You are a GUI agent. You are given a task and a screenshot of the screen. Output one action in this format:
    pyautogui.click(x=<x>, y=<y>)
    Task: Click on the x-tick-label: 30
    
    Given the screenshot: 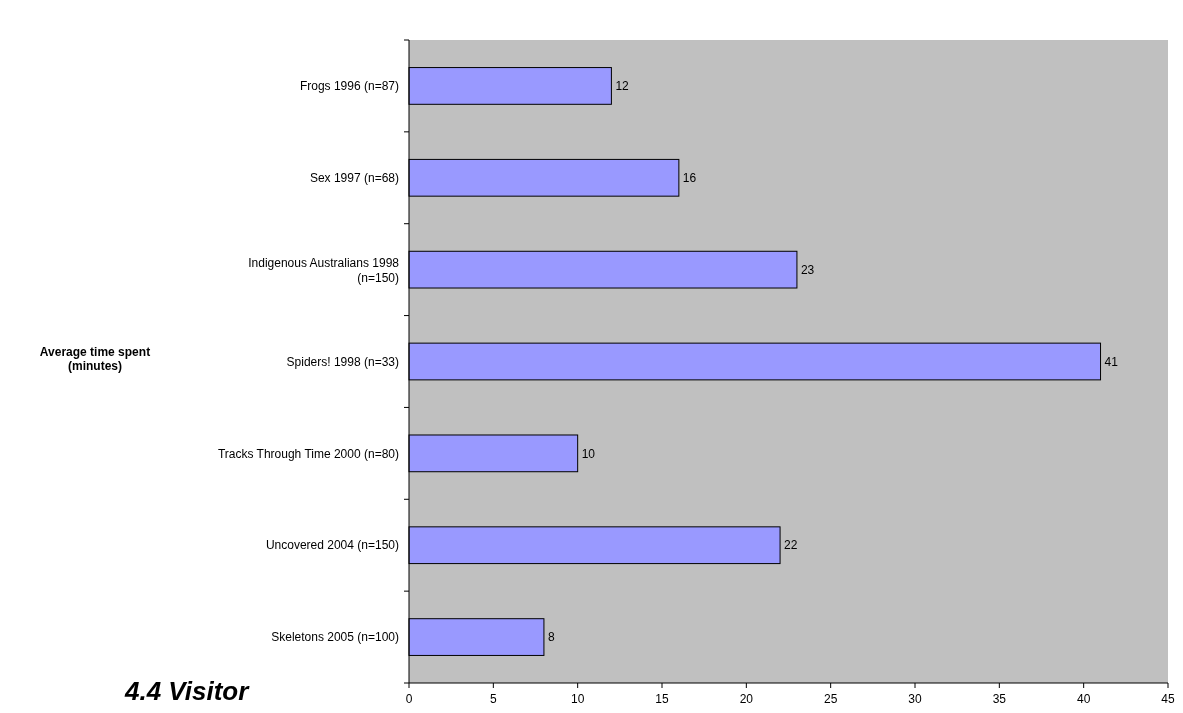 What is the action you would take?
    pyautogui.click(x=915, y=699)
    